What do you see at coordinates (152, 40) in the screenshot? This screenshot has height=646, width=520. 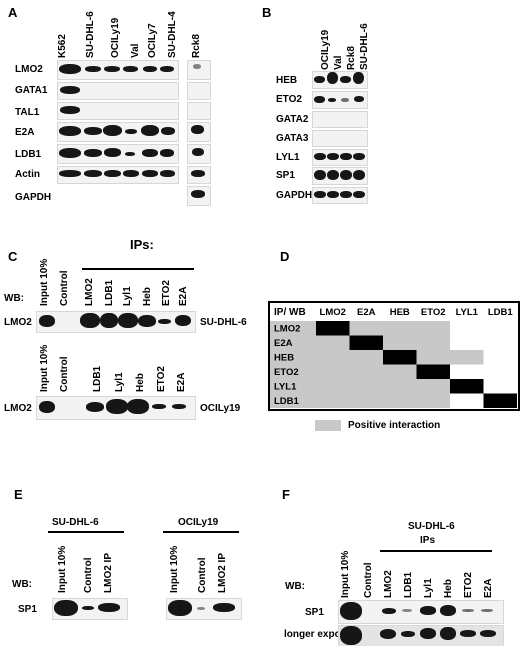 I see `panel-a-lane-label: OCILy7` at bounding box center [152, 40].